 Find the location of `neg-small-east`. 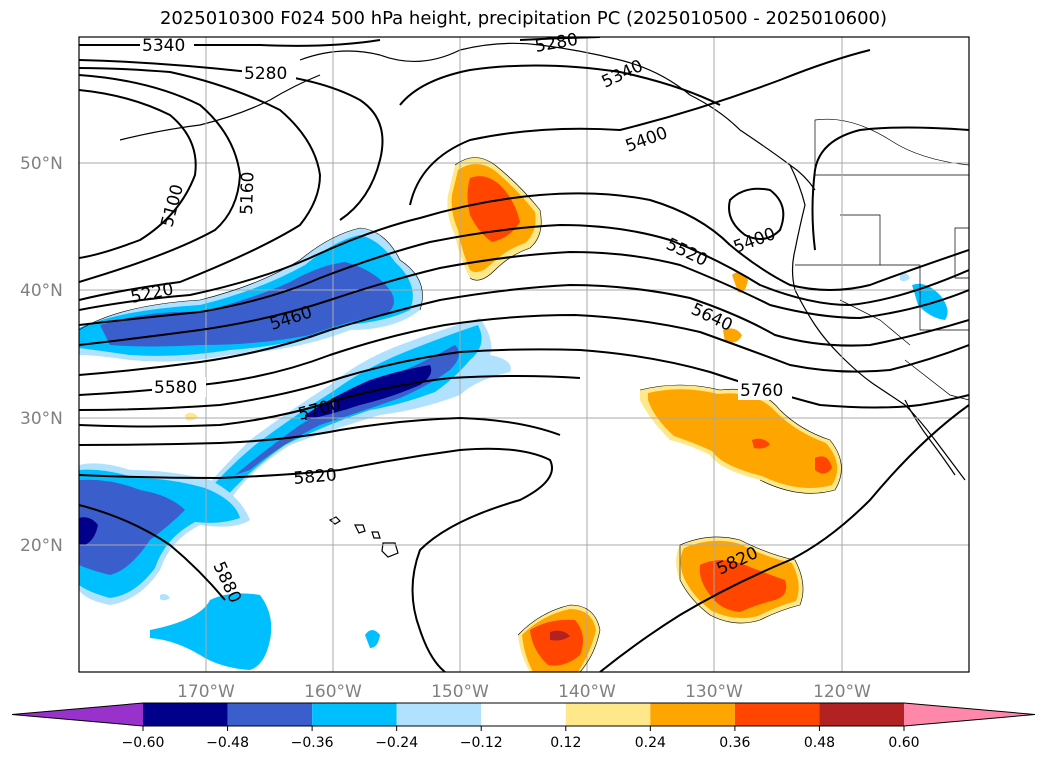

neg-small-east is located at coordinates (905, 277).